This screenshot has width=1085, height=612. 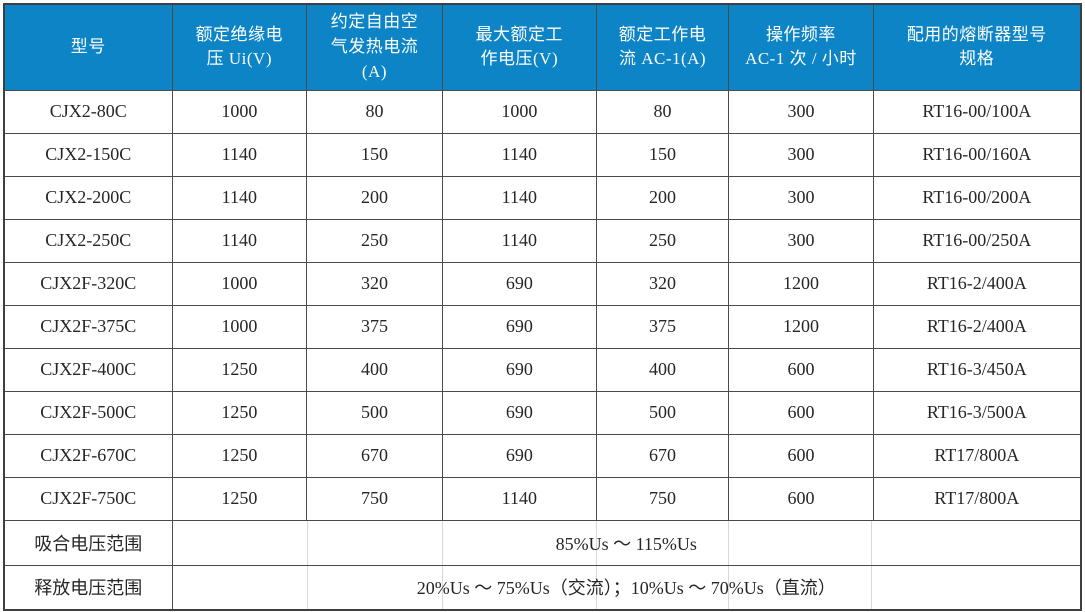 I want to click on cell-model: CJX2-80C, so click(x=88, y=111).